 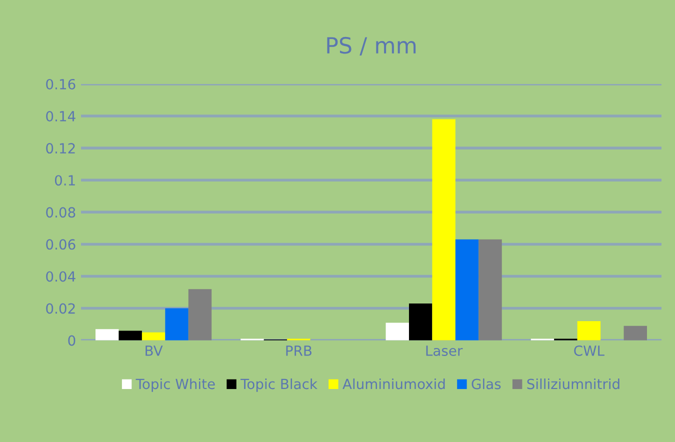 What do you see at coordinates (60, 148) in the screenshot?
I see `y-tick-label: 0.12` at bounding box center [60, 148].